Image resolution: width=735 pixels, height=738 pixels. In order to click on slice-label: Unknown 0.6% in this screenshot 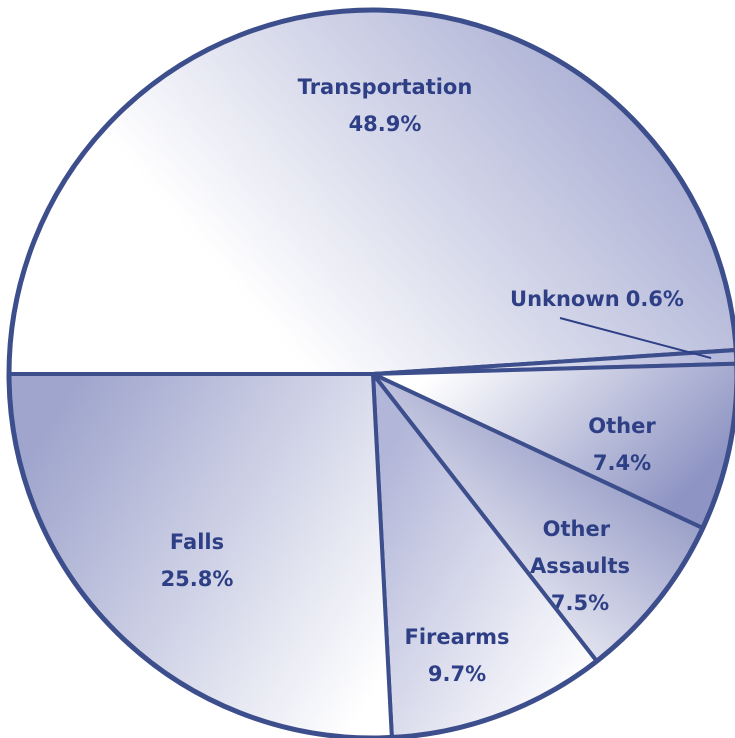, I will do `click(597, 299)`.